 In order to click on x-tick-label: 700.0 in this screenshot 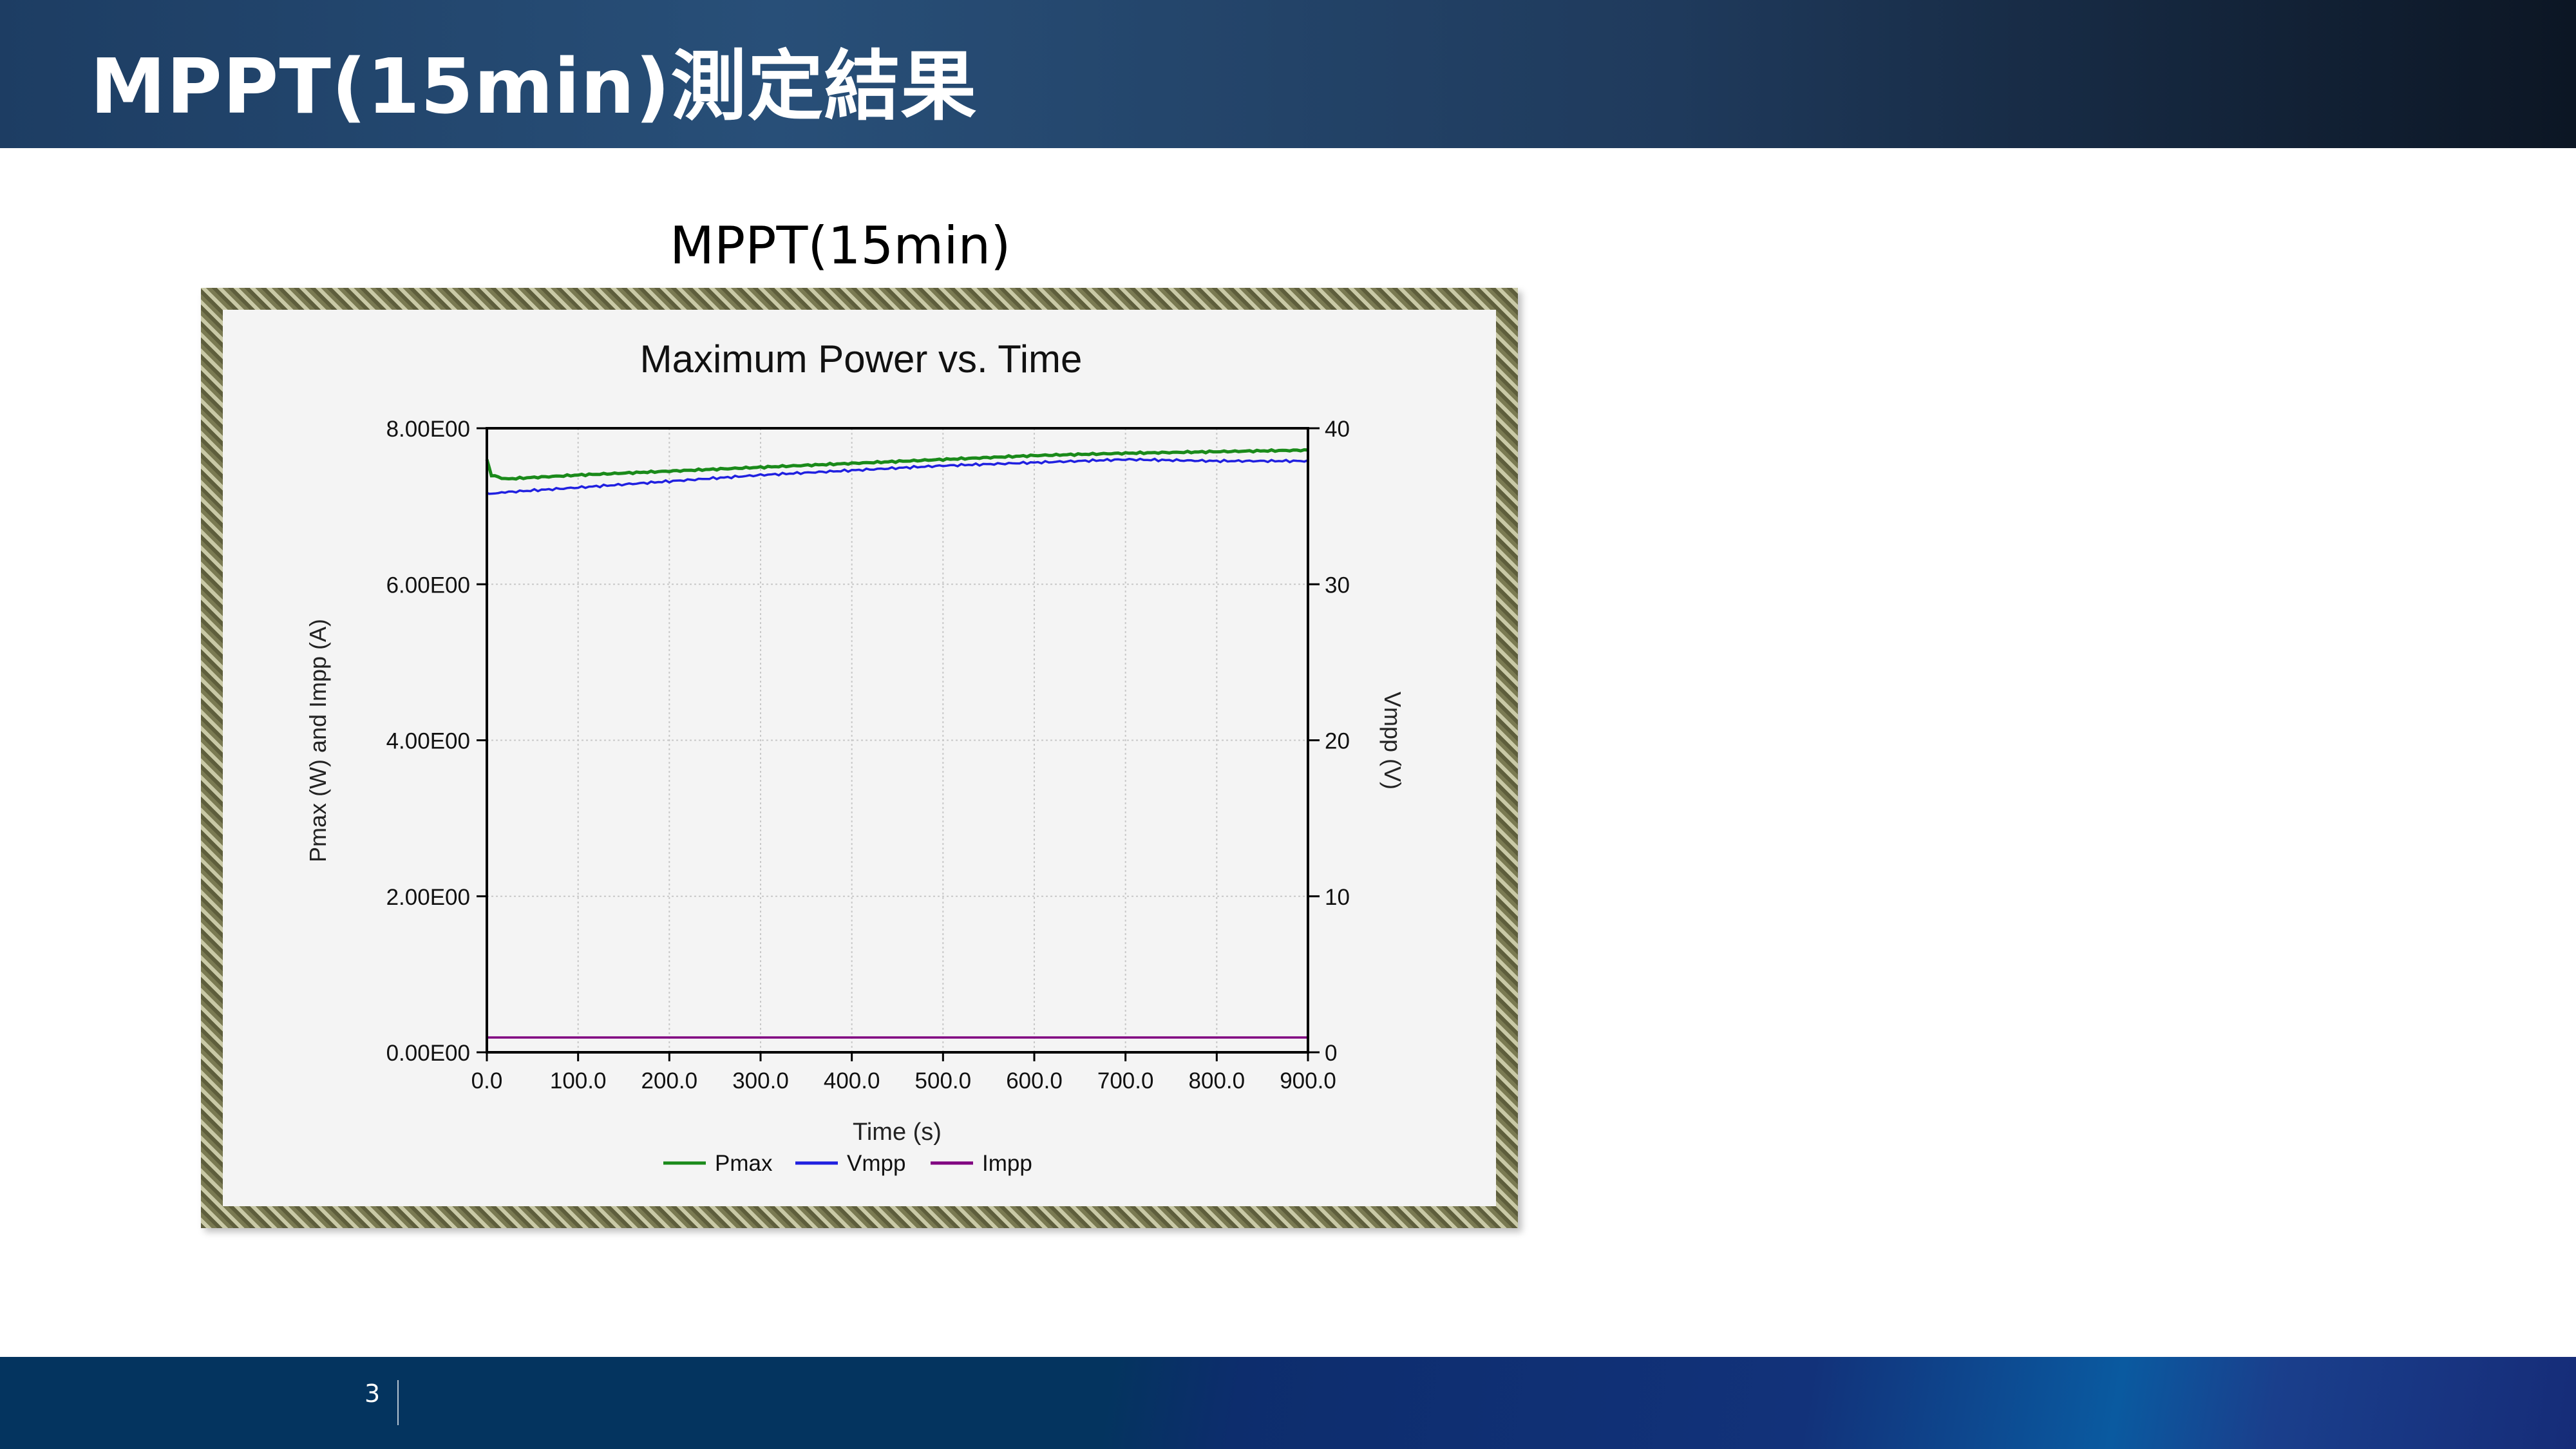, I will do `click(1125, 1081)`.